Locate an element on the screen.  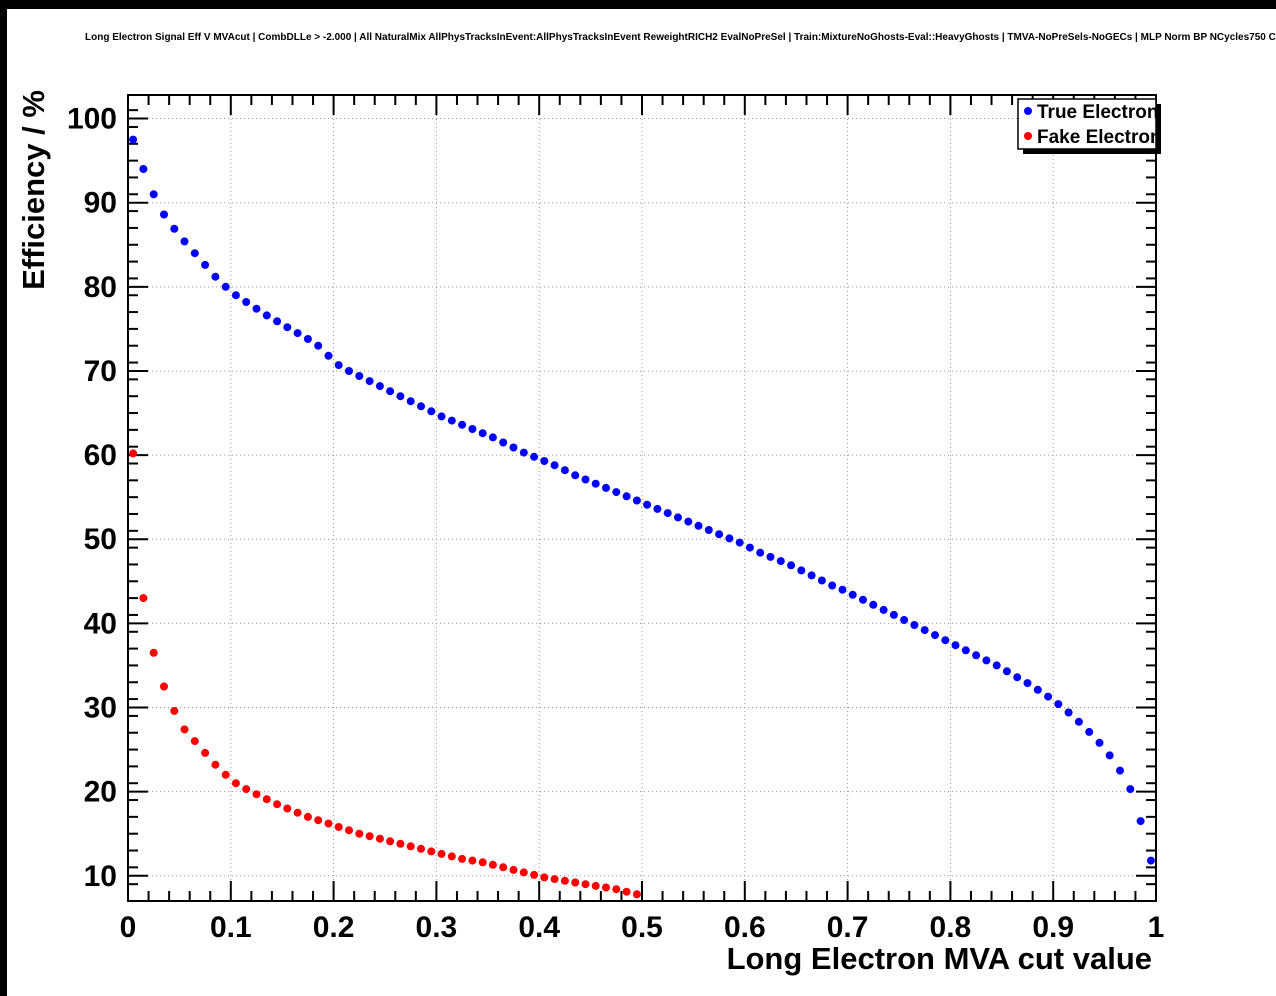
y-tick-label: 30 is located at coordinates (100, 707).